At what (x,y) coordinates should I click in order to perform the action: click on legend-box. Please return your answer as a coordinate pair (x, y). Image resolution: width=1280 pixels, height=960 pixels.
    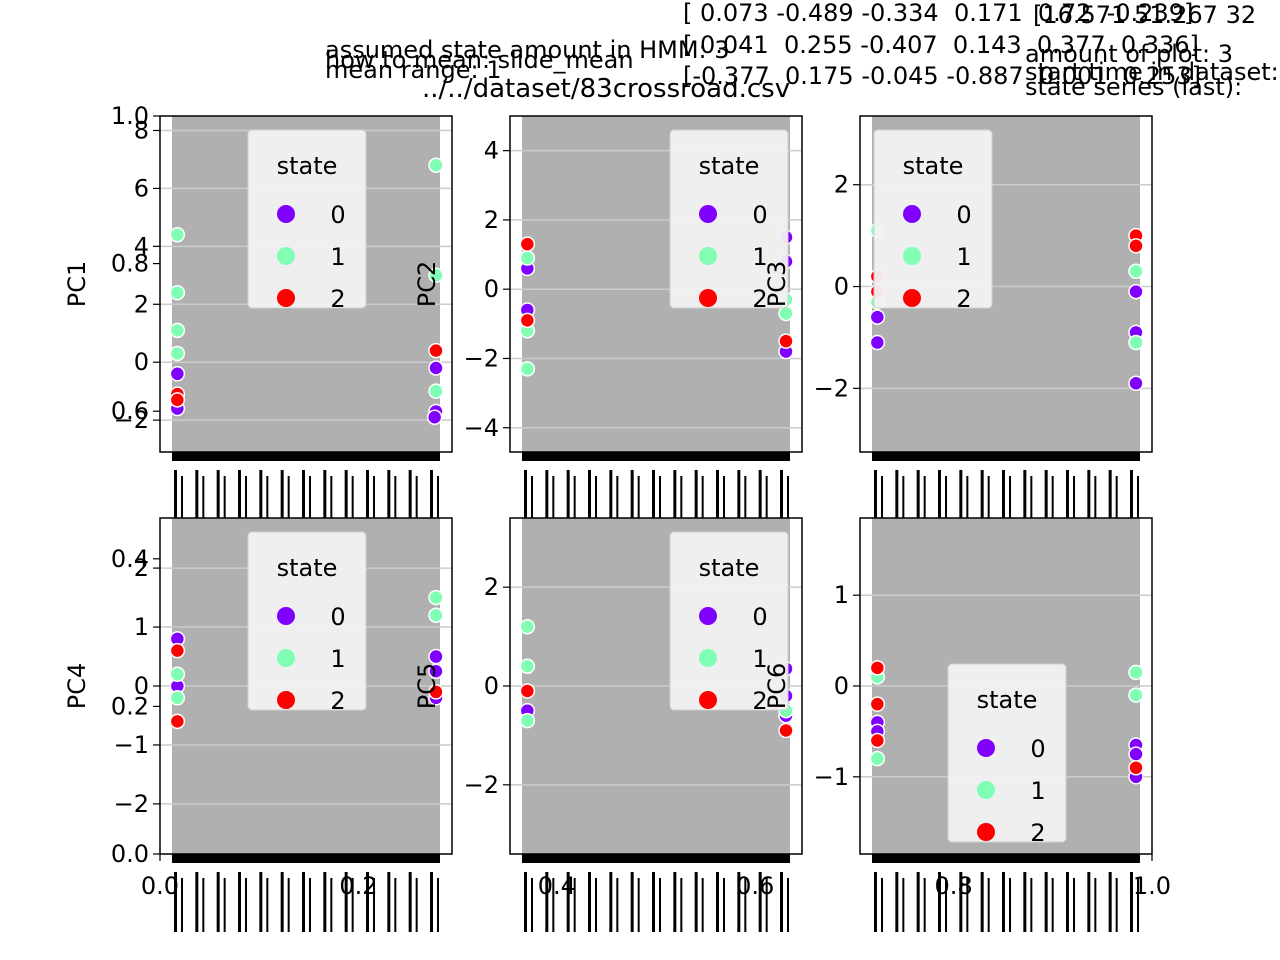
    Looking at the image, I should click on (307, 219).